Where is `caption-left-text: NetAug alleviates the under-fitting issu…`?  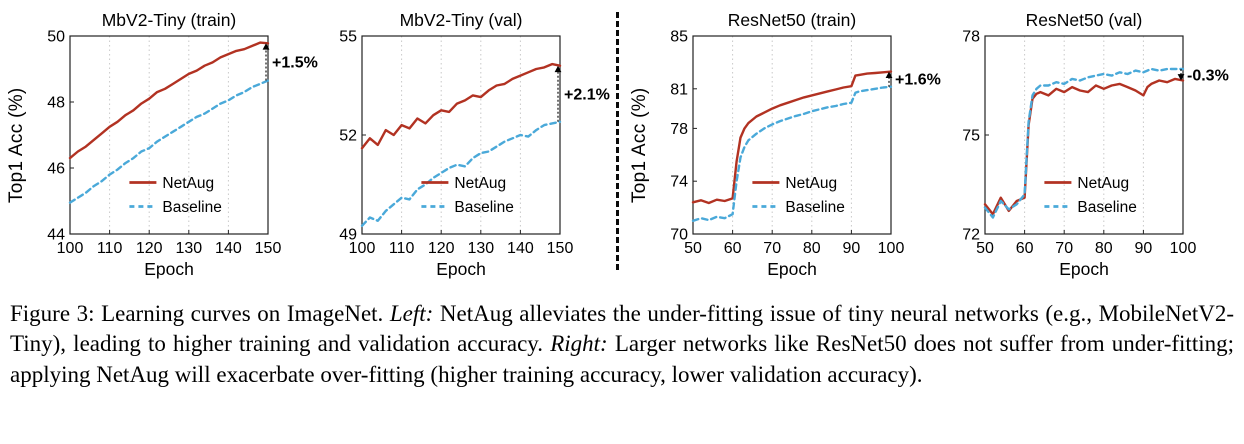 caption-left-text: NetAug alleviates the under-fitting issu… is located at coordinates (622, 329).